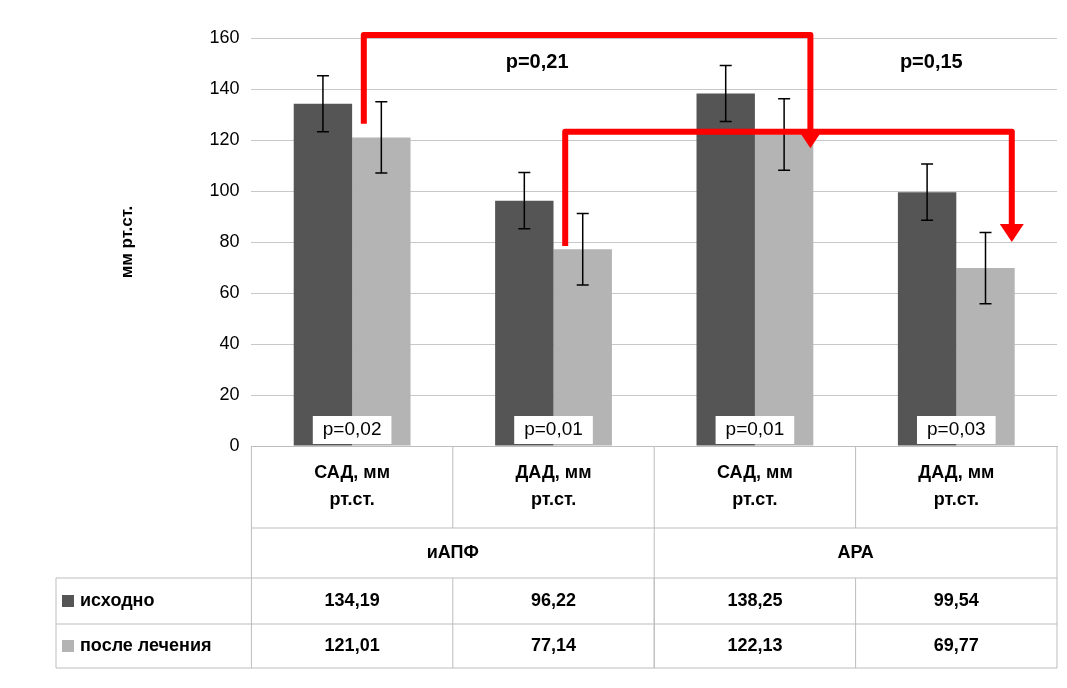 The image size is (1067, 688). I want to click on y-tick-label: 160, so click(224, 36).